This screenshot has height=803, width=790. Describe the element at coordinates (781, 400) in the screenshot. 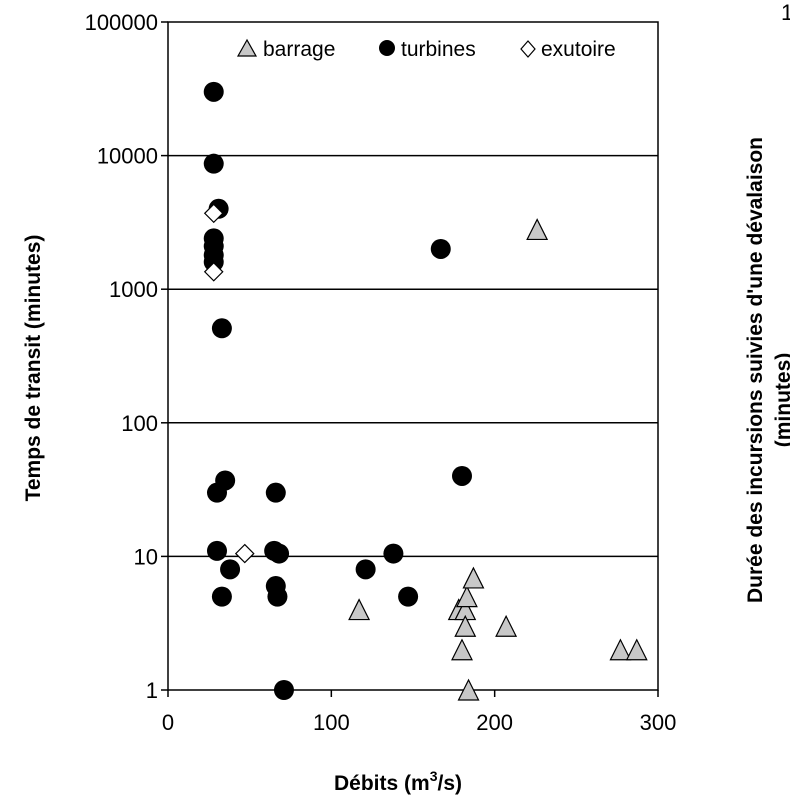

I see `second-chart-y-axis-title-line2: (minutes)` at that location.